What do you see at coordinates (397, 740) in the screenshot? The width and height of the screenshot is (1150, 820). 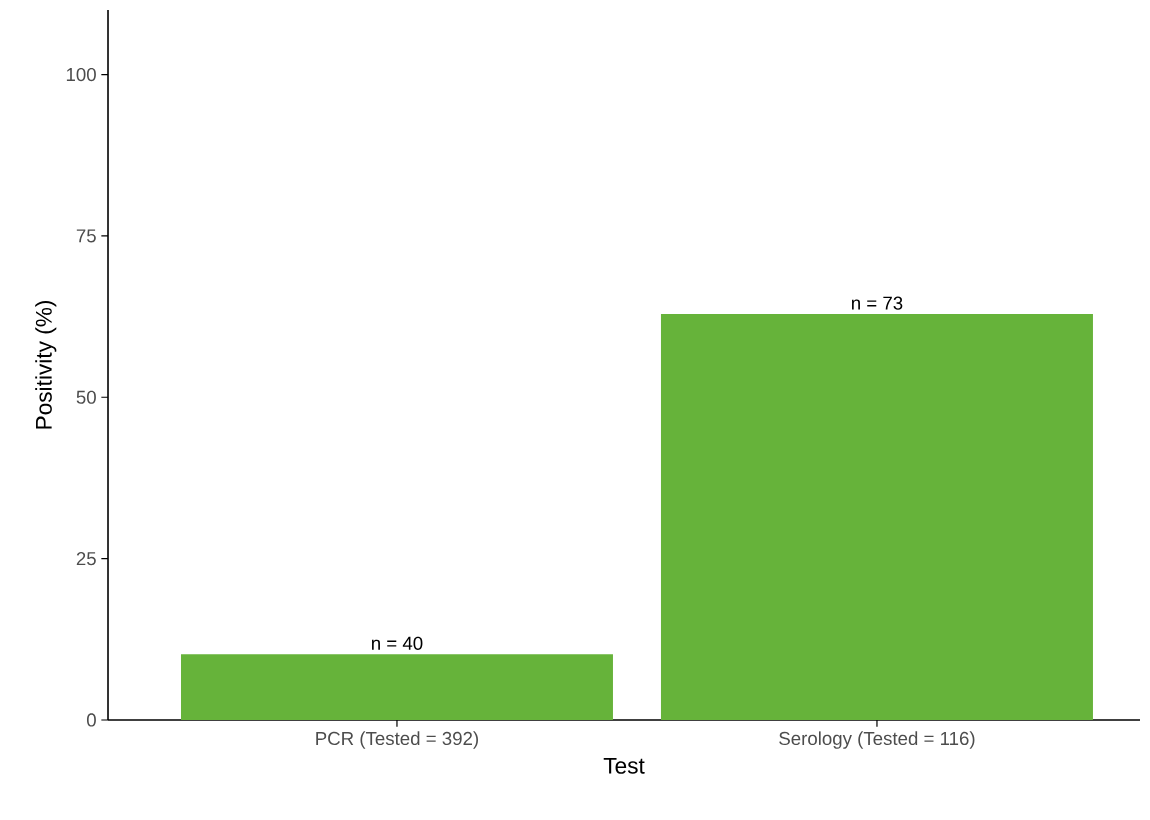 I see `x-tick-label: PCR (Tested = 392)` at bounding box center [397, 740].